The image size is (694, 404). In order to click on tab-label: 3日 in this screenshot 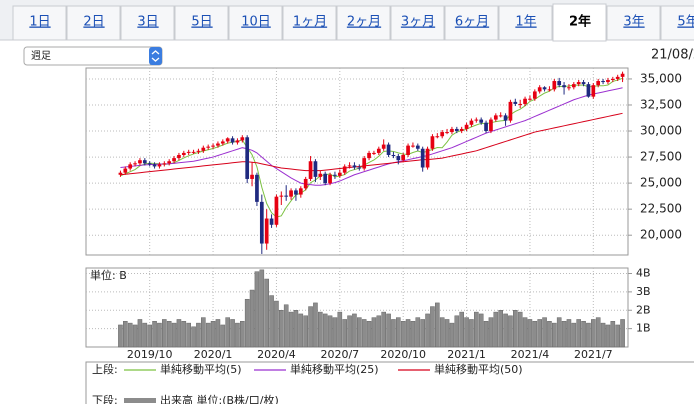, I will do `click(147, 22)`.